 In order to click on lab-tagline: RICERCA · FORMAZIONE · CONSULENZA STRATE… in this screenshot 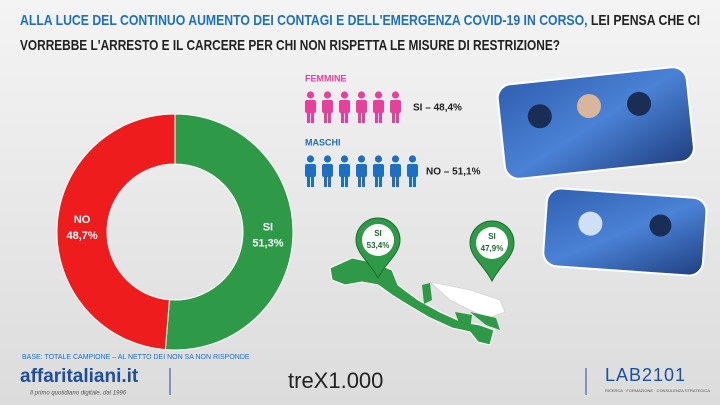, I will do `click(657, 390)`.